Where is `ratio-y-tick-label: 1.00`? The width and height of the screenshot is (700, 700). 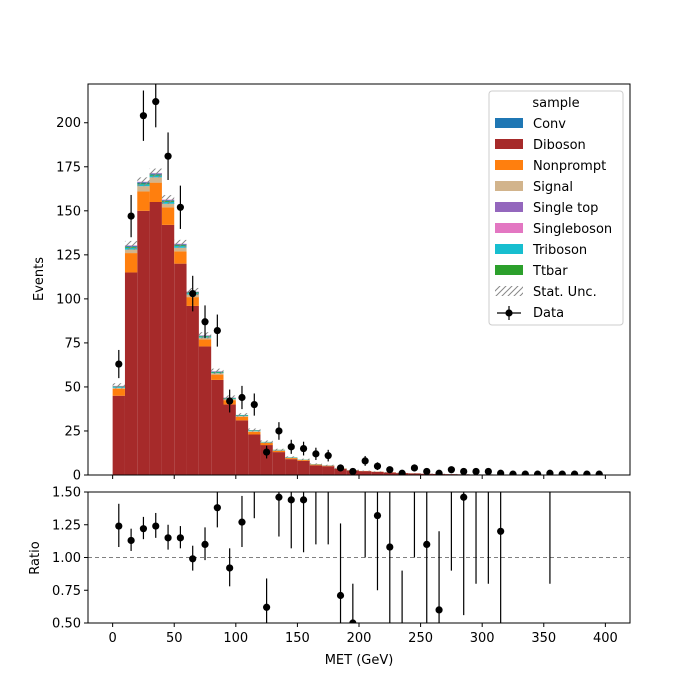
ratio-y-tick-label: 1.00 is located at coordinates (66, 558).